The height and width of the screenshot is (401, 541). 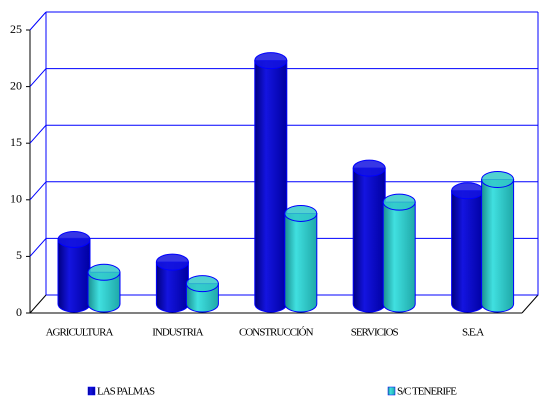 What do you see at coordinates (19, 255) in the screenshot?
I see `y-tick-label: 5` at bounding box center [19, 255].